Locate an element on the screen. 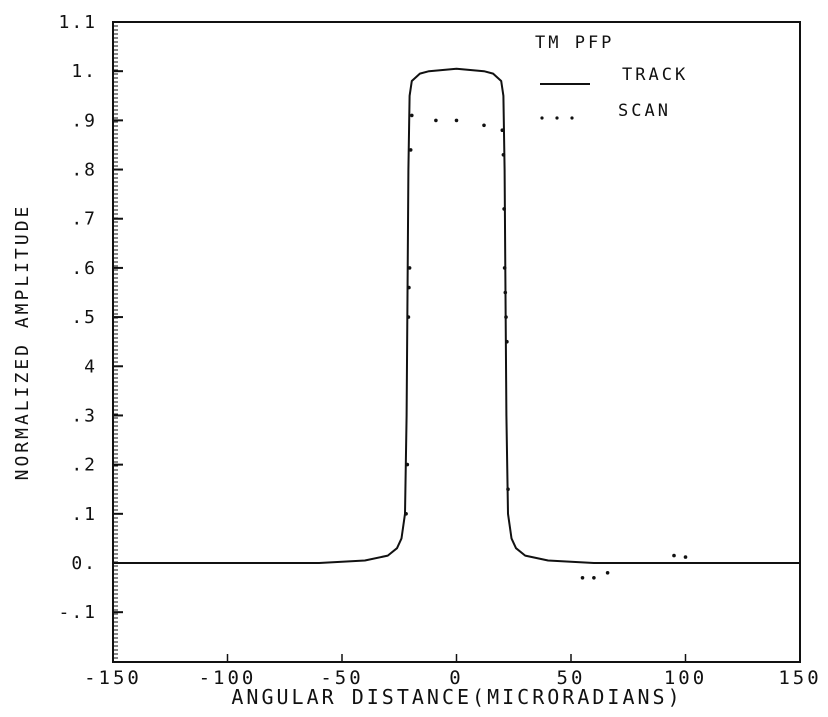  y-tick-label: .2 is located at coordinates (84, 465).